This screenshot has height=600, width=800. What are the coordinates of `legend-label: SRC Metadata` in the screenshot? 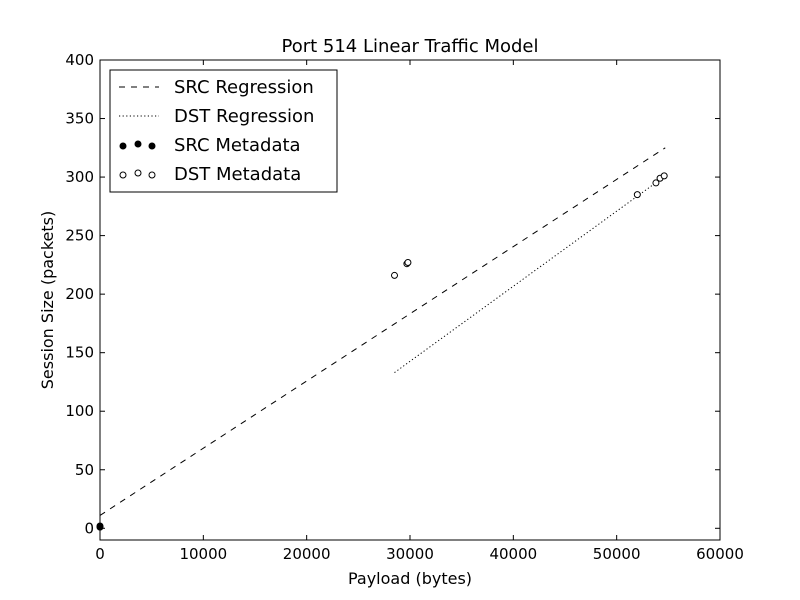 It's located at (237, 145).